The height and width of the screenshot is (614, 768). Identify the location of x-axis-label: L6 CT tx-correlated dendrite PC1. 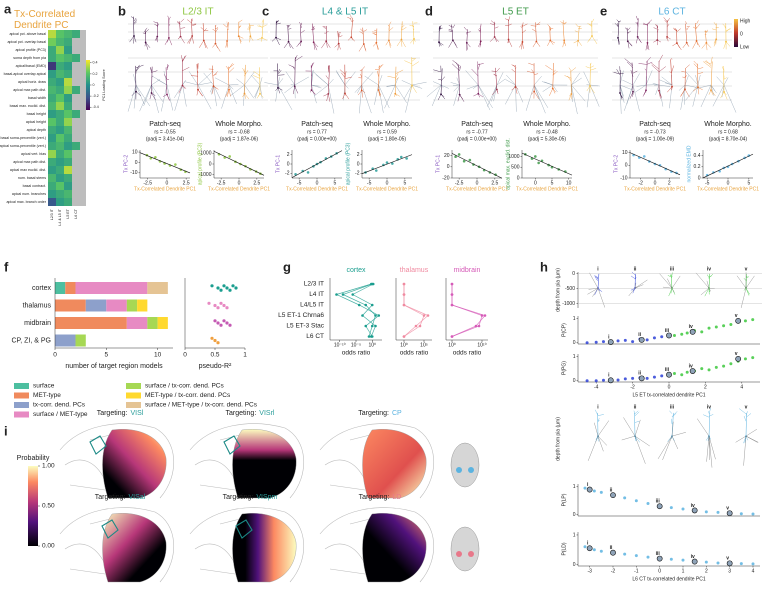
(668, 579).